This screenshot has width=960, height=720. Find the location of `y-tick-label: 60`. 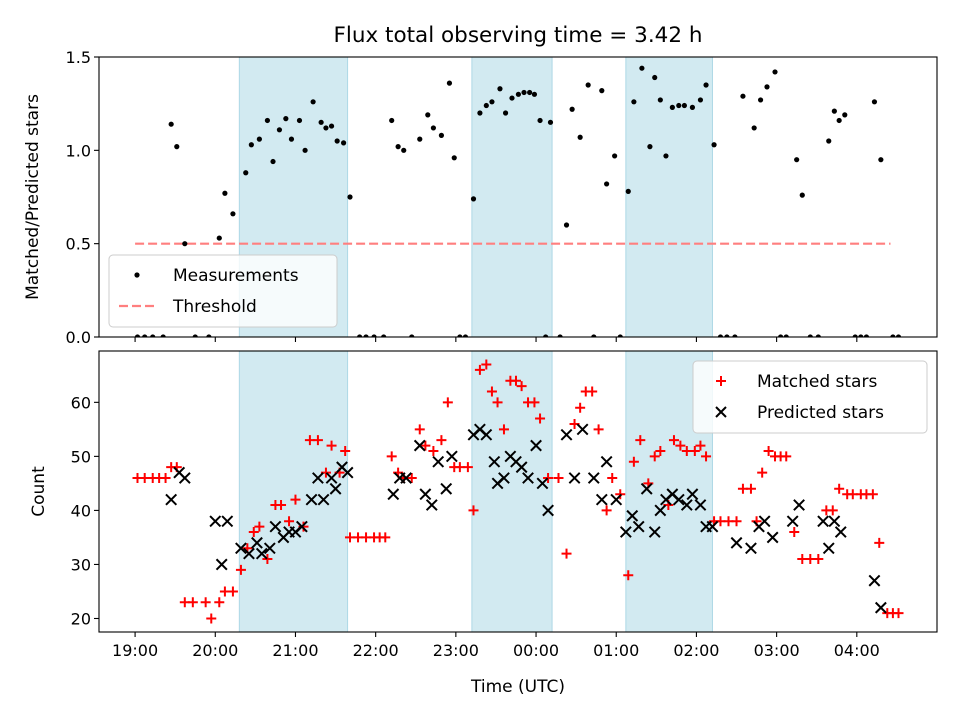

y-tick-label: 60 is located at coordinates (81, 402).